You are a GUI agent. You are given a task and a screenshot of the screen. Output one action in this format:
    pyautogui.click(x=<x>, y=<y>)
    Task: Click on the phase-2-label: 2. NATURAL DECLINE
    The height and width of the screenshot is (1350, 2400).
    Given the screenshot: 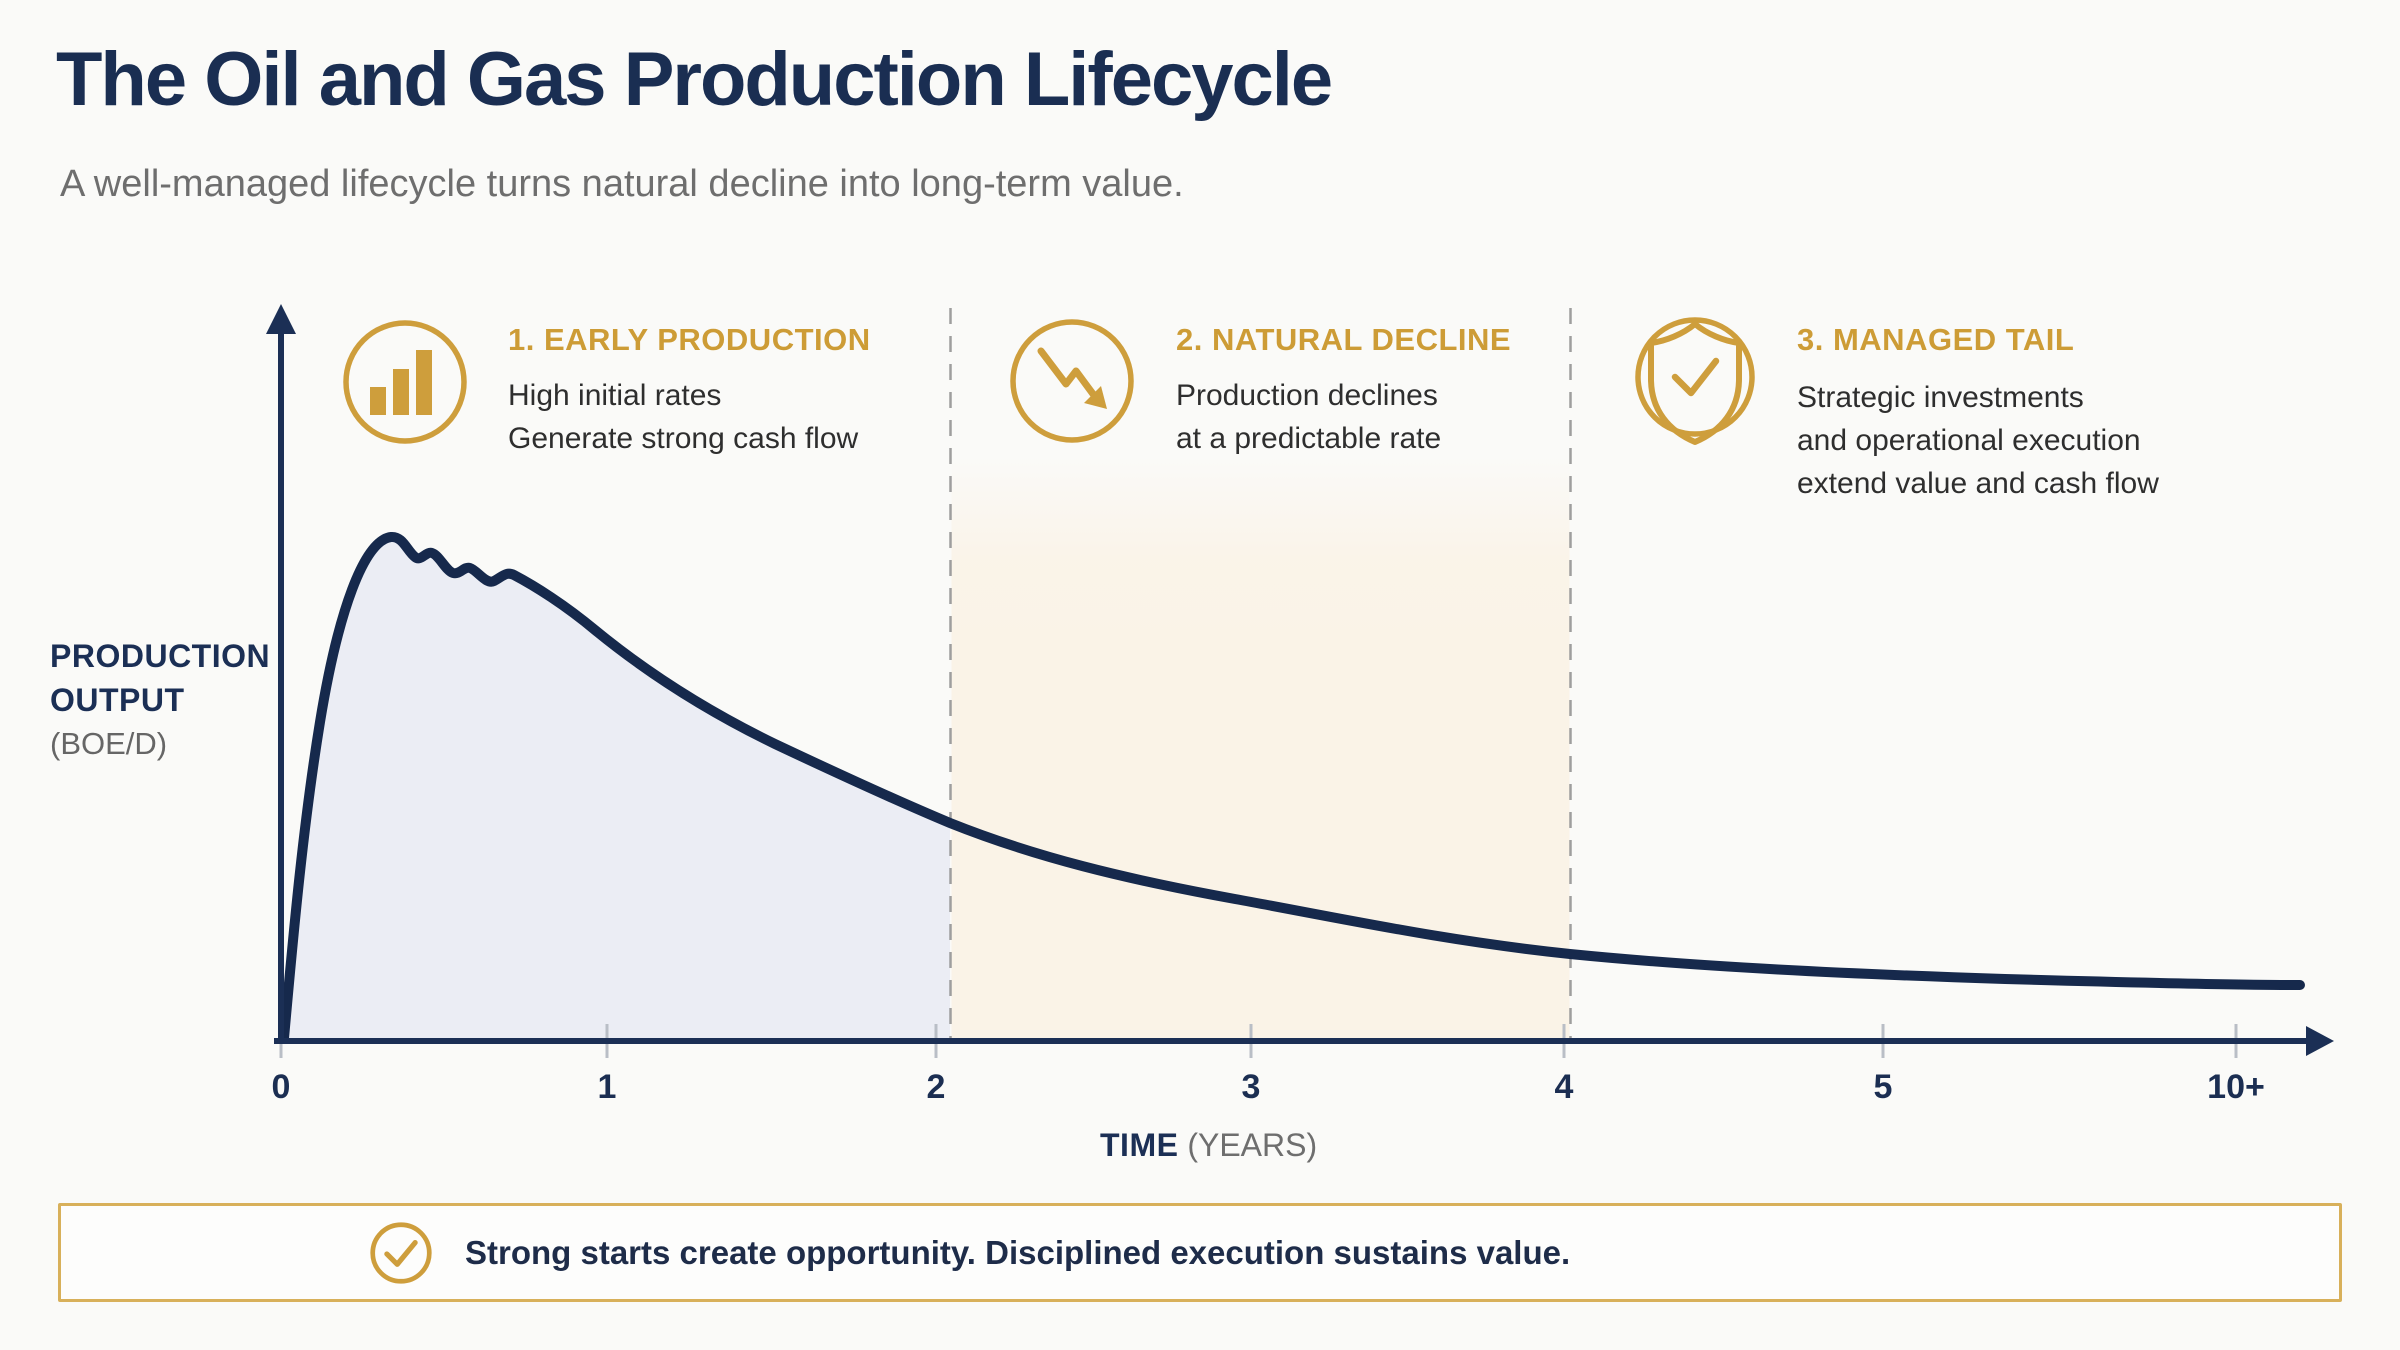 What is the action you would take?
    pyautogui.click(x=1344, y=339)
    